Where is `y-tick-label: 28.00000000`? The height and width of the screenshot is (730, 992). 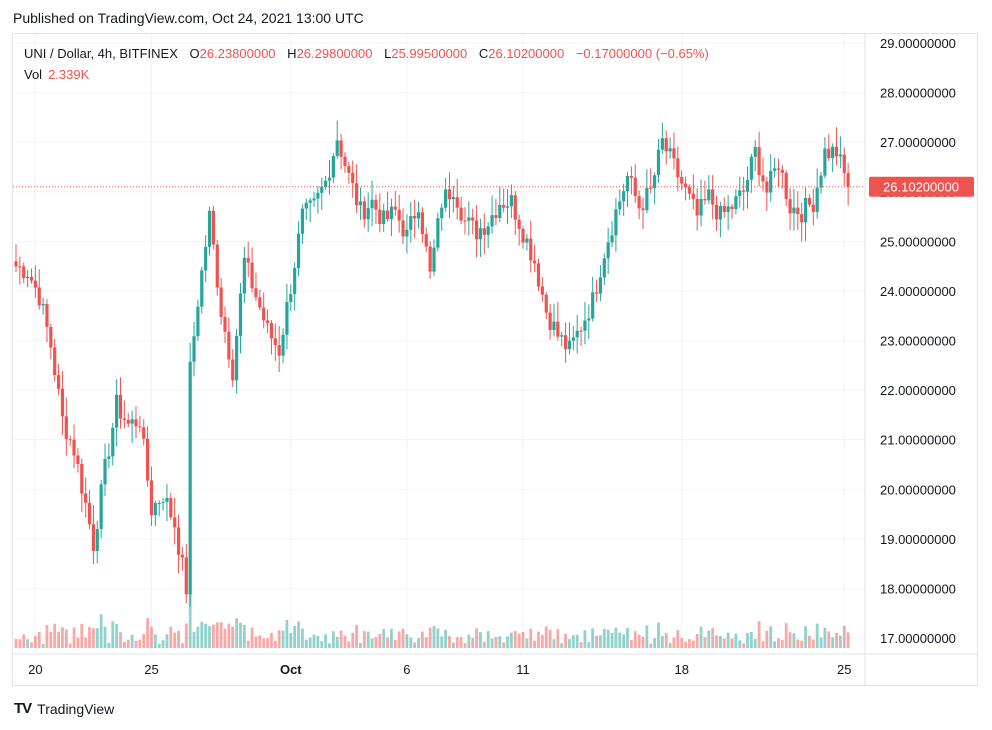 y-tick-label: 28.00000000 is located at coordinates (918, 93).